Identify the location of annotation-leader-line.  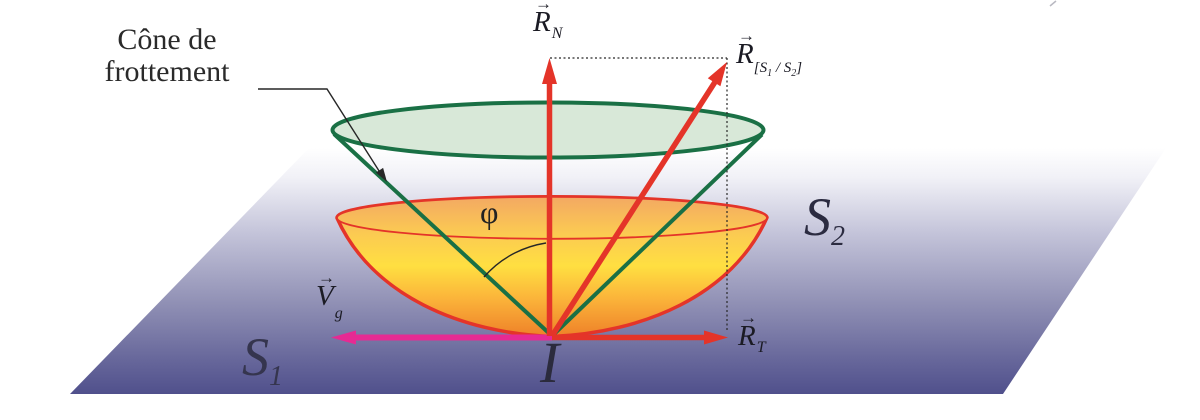
(320, 131).